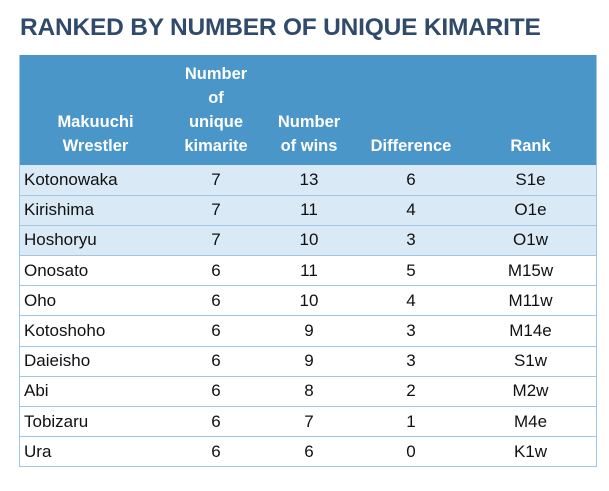  Describe the element at coordinates (411, 392) in the screenshot. I see `difference-cell: 2` at that location.